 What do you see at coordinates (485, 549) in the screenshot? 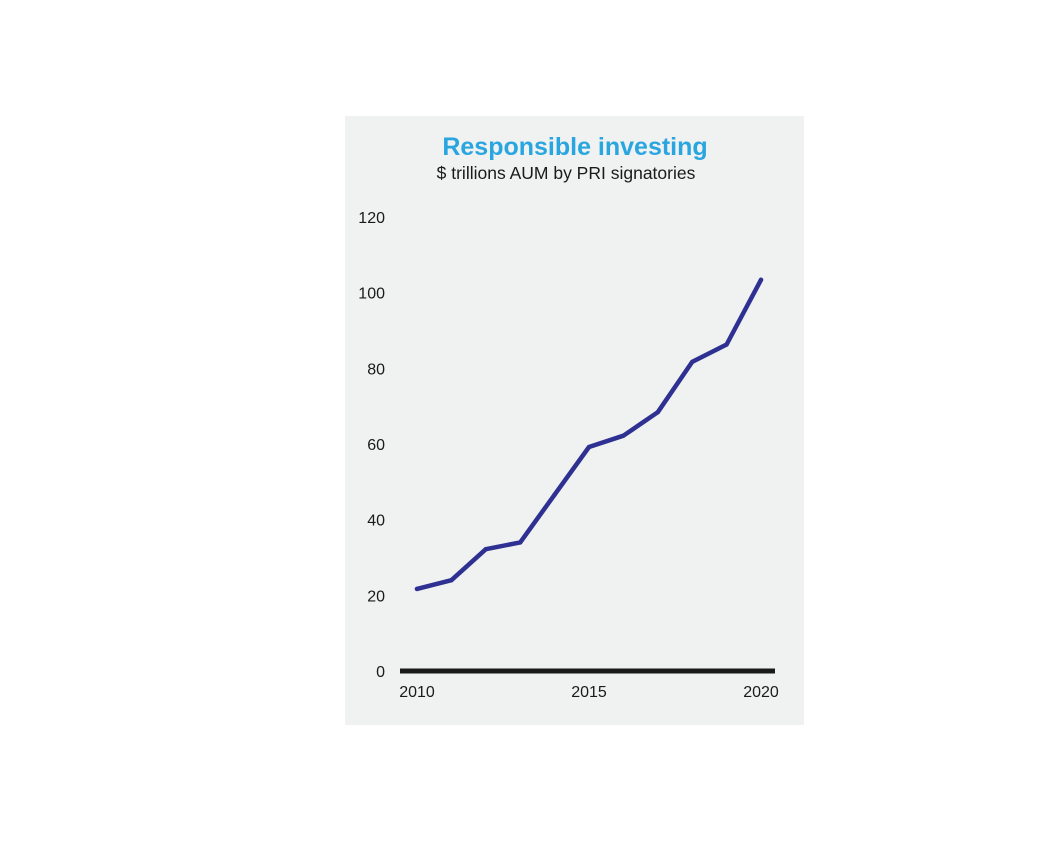
I see `data-point-2012` at bounding box center [485, 549].